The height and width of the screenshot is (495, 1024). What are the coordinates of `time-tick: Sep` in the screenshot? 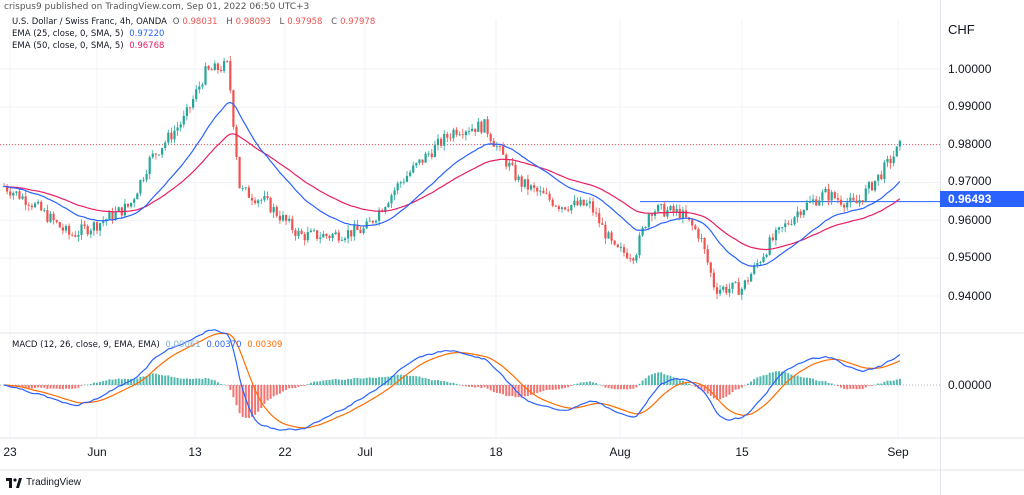 It's located at (898, 452).